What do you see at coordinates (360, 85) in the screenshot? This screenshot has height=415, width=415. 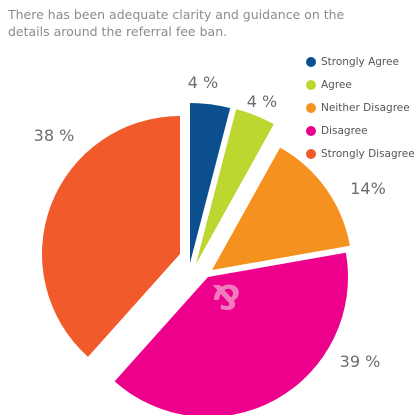 I see `legend-item-agree: Agree` at bounding box center [360, 85].